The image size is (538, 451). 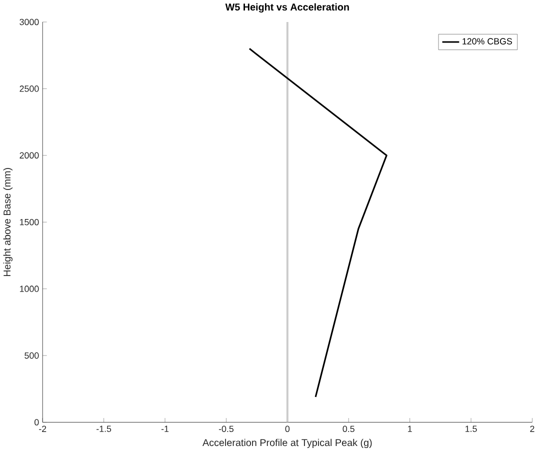 What do you see at coordinates (287, 443) in the screenshot?
I see `x-axis-title: Acceleration Profile at Typical Peak (g)` at bounding box center [287, 443].